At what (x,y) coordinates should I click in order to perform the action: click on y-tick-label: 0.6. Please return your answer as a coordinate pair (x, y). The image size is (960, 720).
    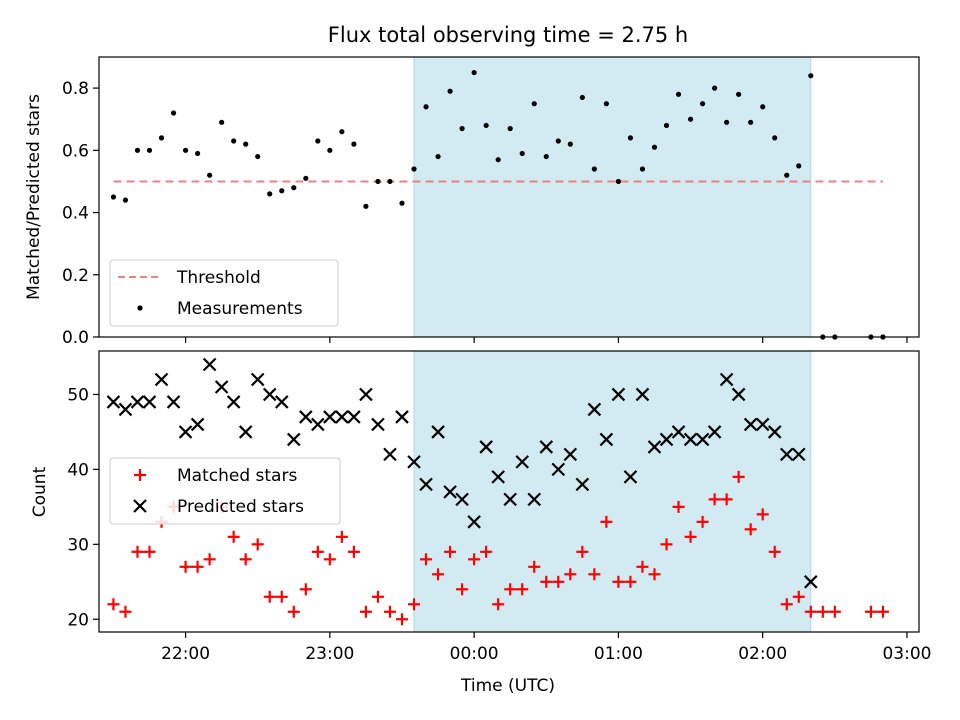
    Looking at the image, I should click on (75, 151).